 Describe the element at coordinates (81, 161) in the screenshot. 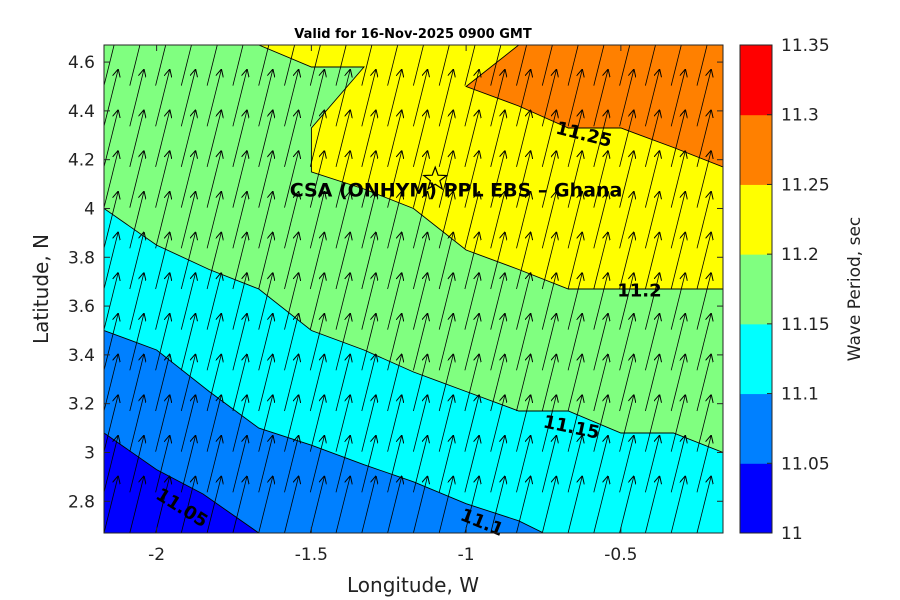

I see `y-tick-label: 4.2` at that location.